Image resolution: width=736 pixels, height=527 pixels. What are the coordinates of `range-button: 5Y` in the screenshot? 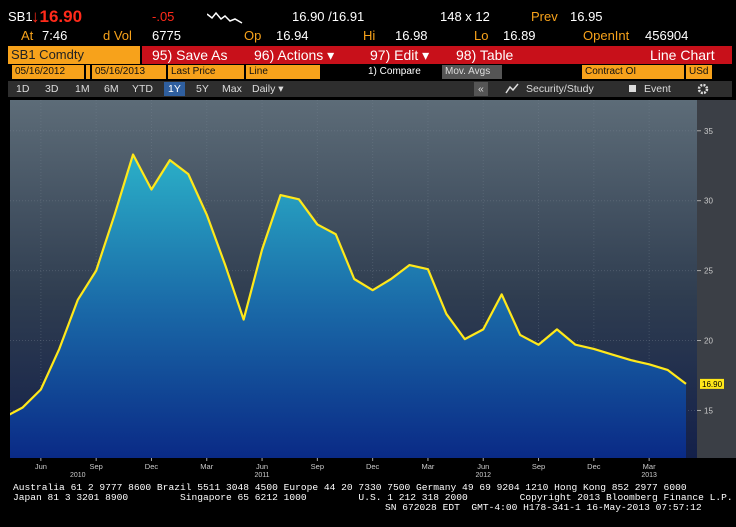 It's located at (202, 89).